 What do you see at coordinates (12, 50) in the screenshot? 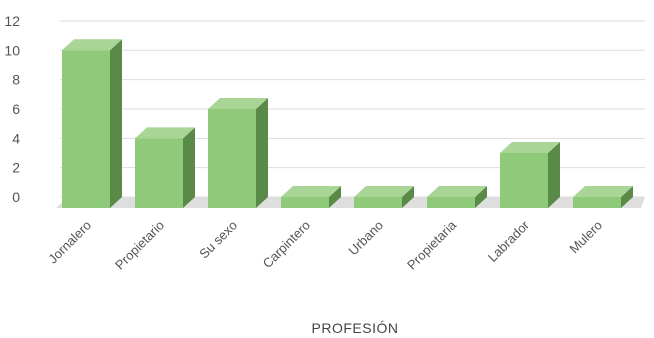
I see `y-tick-label: 10` at bounding box center [12, 50].